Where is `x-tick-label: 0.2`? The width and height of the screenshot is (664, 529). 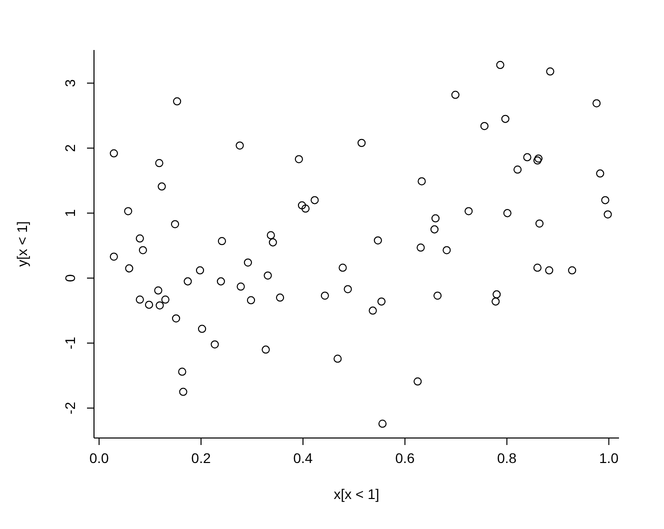
x-tick-label: 0.2 is located at coordinates (201, 458).